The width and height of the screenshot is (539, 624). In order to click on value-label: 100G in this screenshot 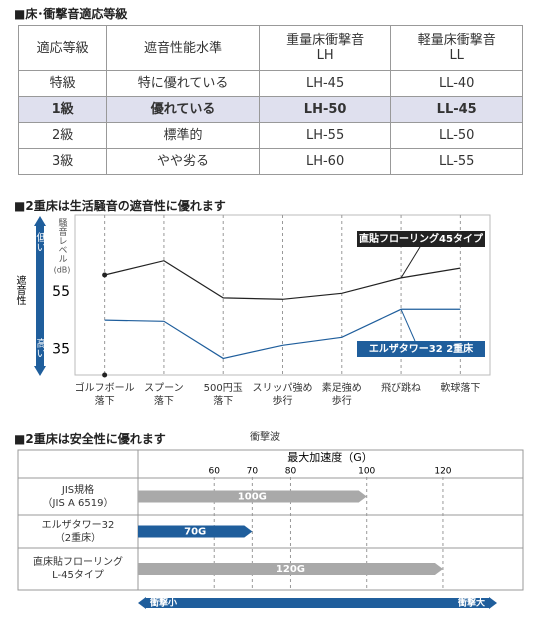, I will do `click(252, 497)`.